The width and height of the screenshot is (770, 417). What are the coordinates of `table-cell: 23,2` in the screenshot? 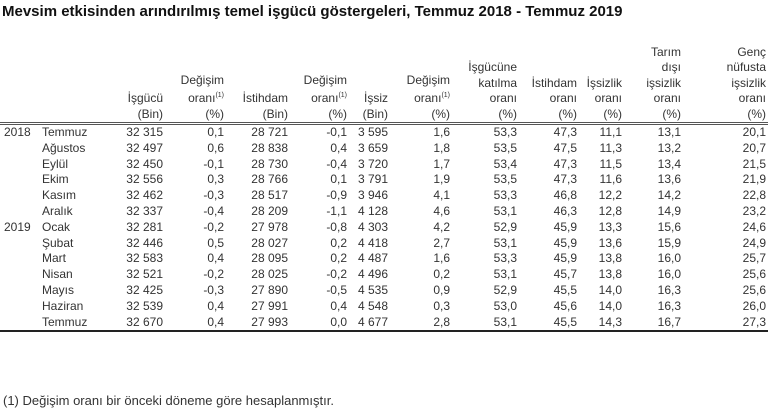 It's located at (754, 210).